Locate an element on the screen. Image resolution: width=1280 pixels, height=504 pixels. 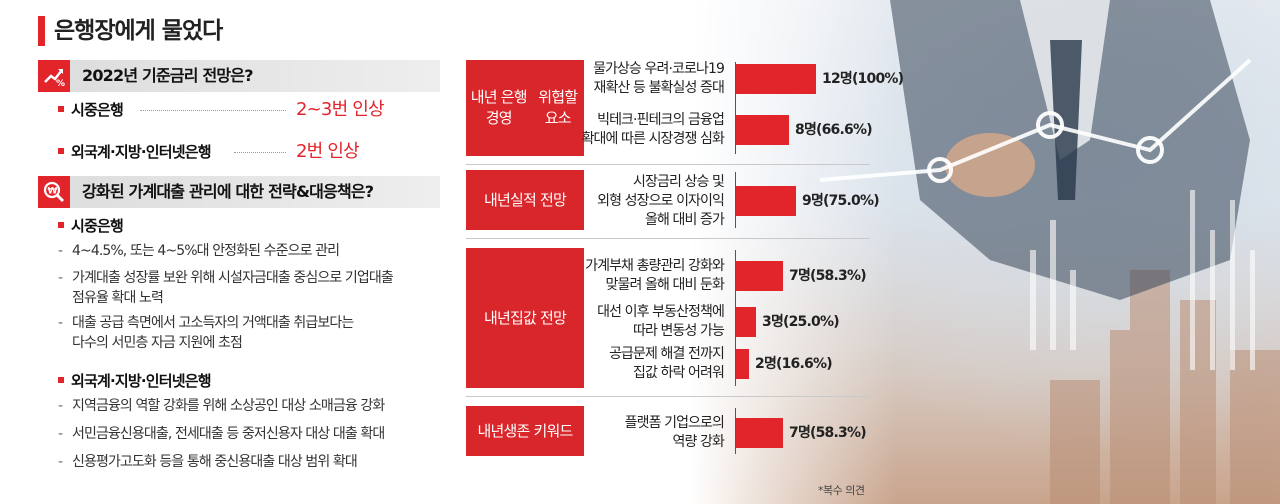
strategy-item: - 서민금융신용대출, 전세대출 등 중저신용자 대상 대출 확대 is located at coordinates (221, 434).